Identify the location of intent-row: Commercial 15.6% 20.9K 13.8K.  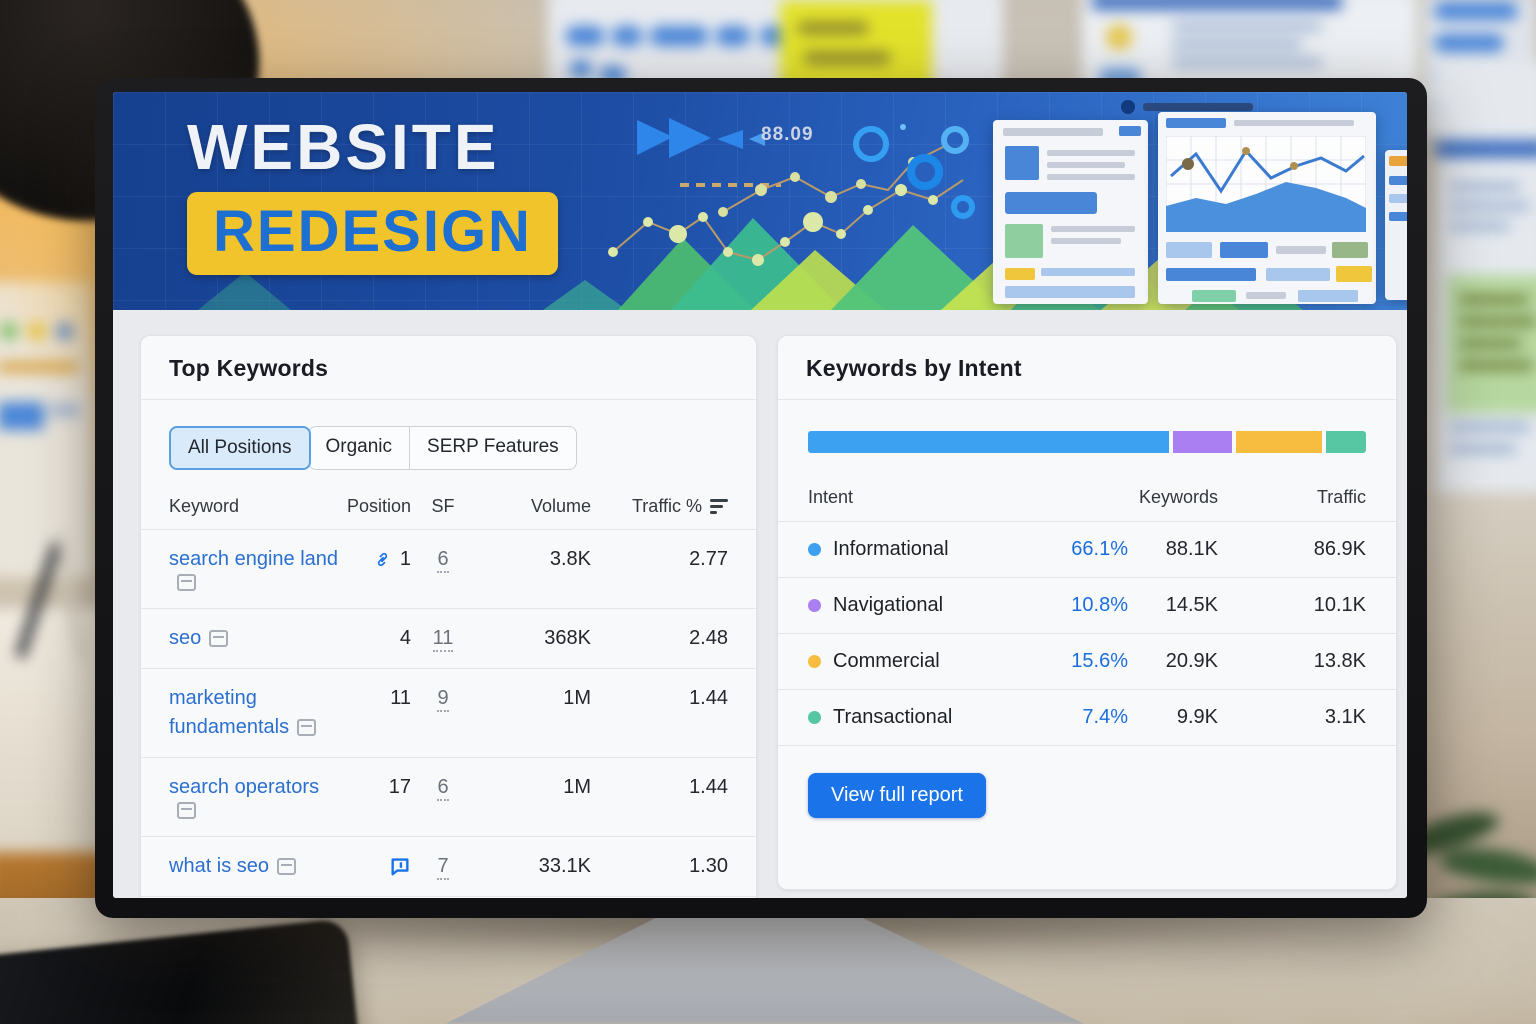
(1087, 662).